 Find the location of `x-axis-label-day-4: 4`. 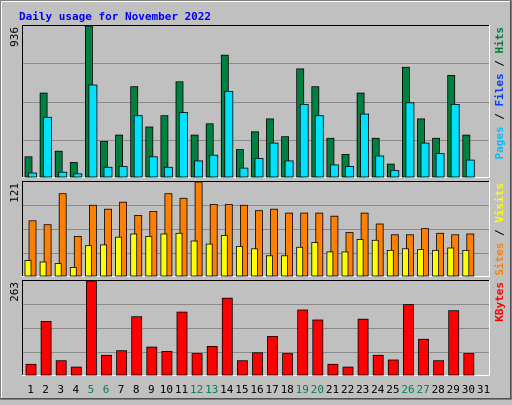

x-axis-label-day-4: 4 is located at coordinates (75, 389).